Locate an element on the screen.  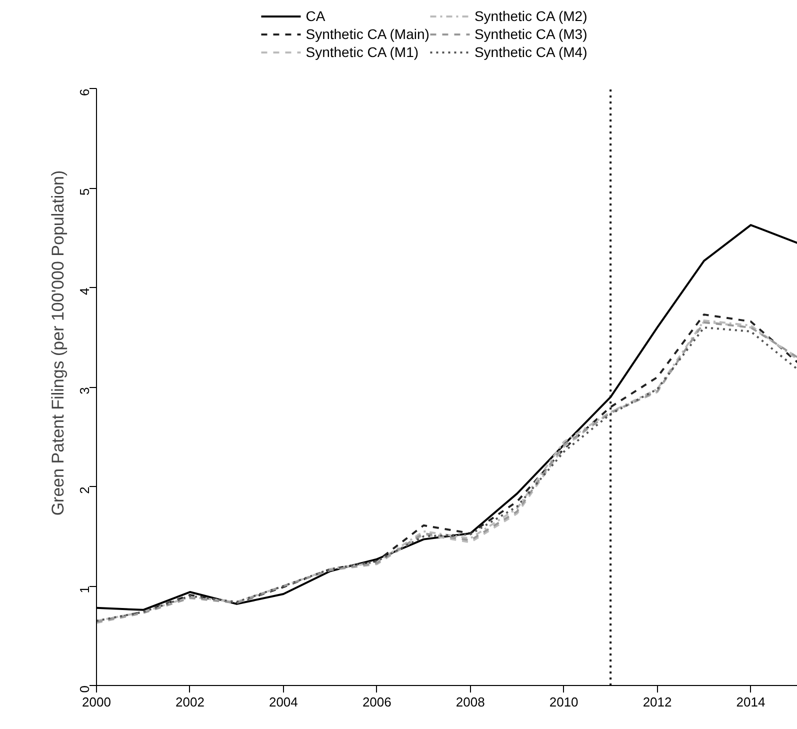
legend-label: CA is located at coordinates (316, 15).